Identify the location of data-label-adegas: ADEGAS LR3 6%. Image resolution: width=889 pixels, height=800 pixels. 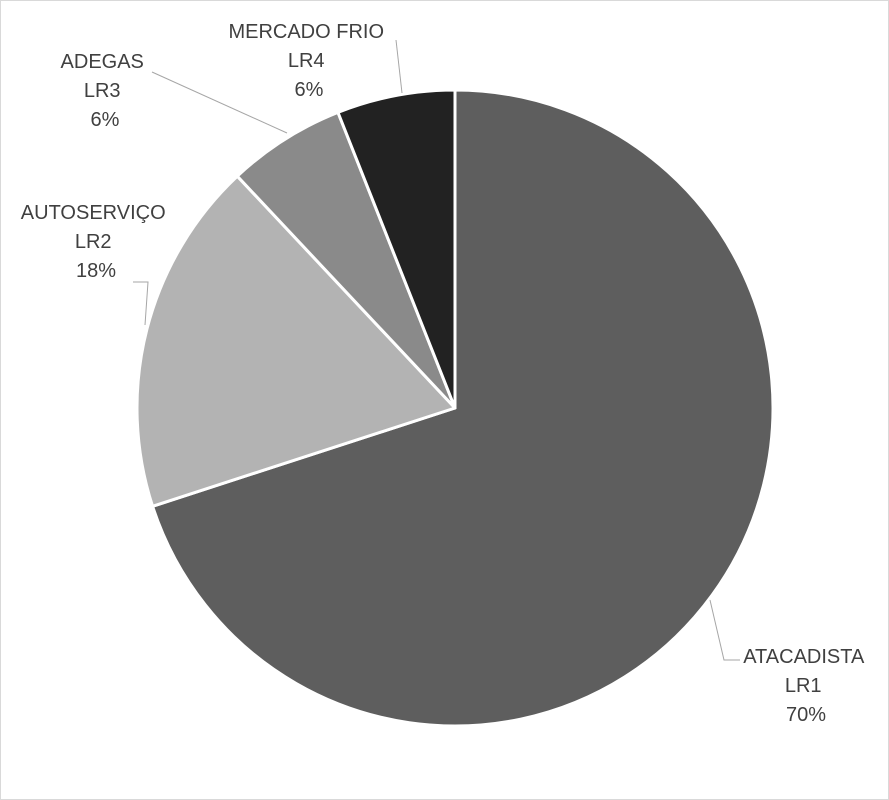
(105, 91).